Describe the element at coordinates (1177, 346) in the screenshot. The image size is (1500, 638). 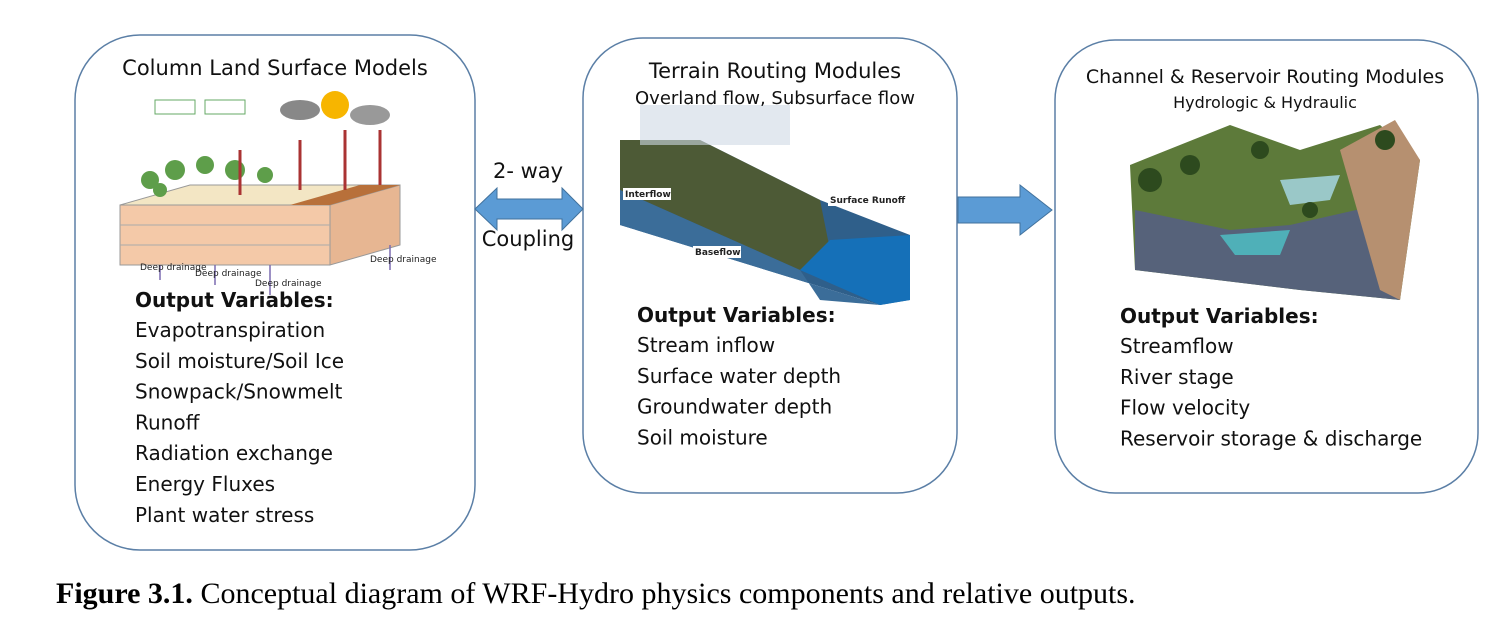
I see `output-item: Streamflow` at that location.